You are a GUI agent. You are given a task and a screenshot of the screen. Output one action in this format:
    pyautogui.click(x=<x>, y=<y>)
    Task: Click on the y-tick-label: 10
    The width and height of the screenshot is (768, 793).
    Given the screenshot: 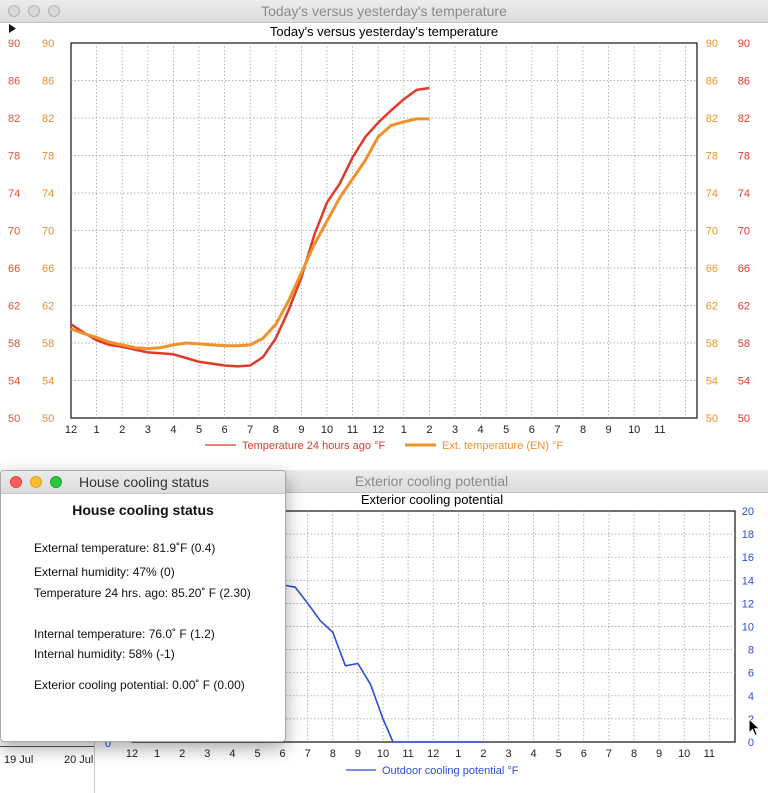 What is the action you would take?
    pyautogui.click(x=748, y=628)
    